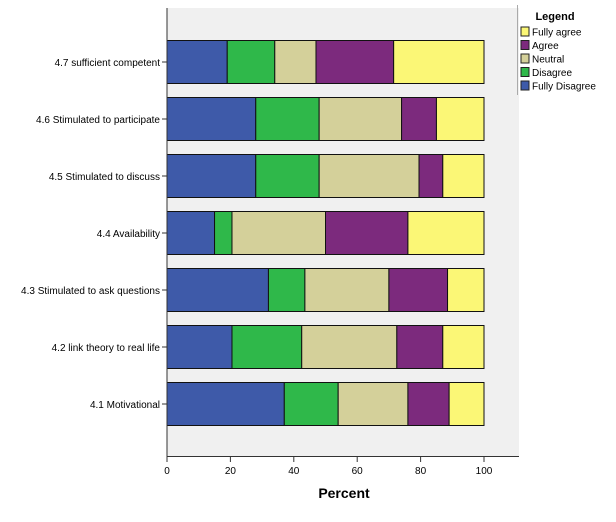 The image size is (616, 522). Describe the element at coordinates (554, 17) in the screenshot. I see `legend-title: Legend` at that location.